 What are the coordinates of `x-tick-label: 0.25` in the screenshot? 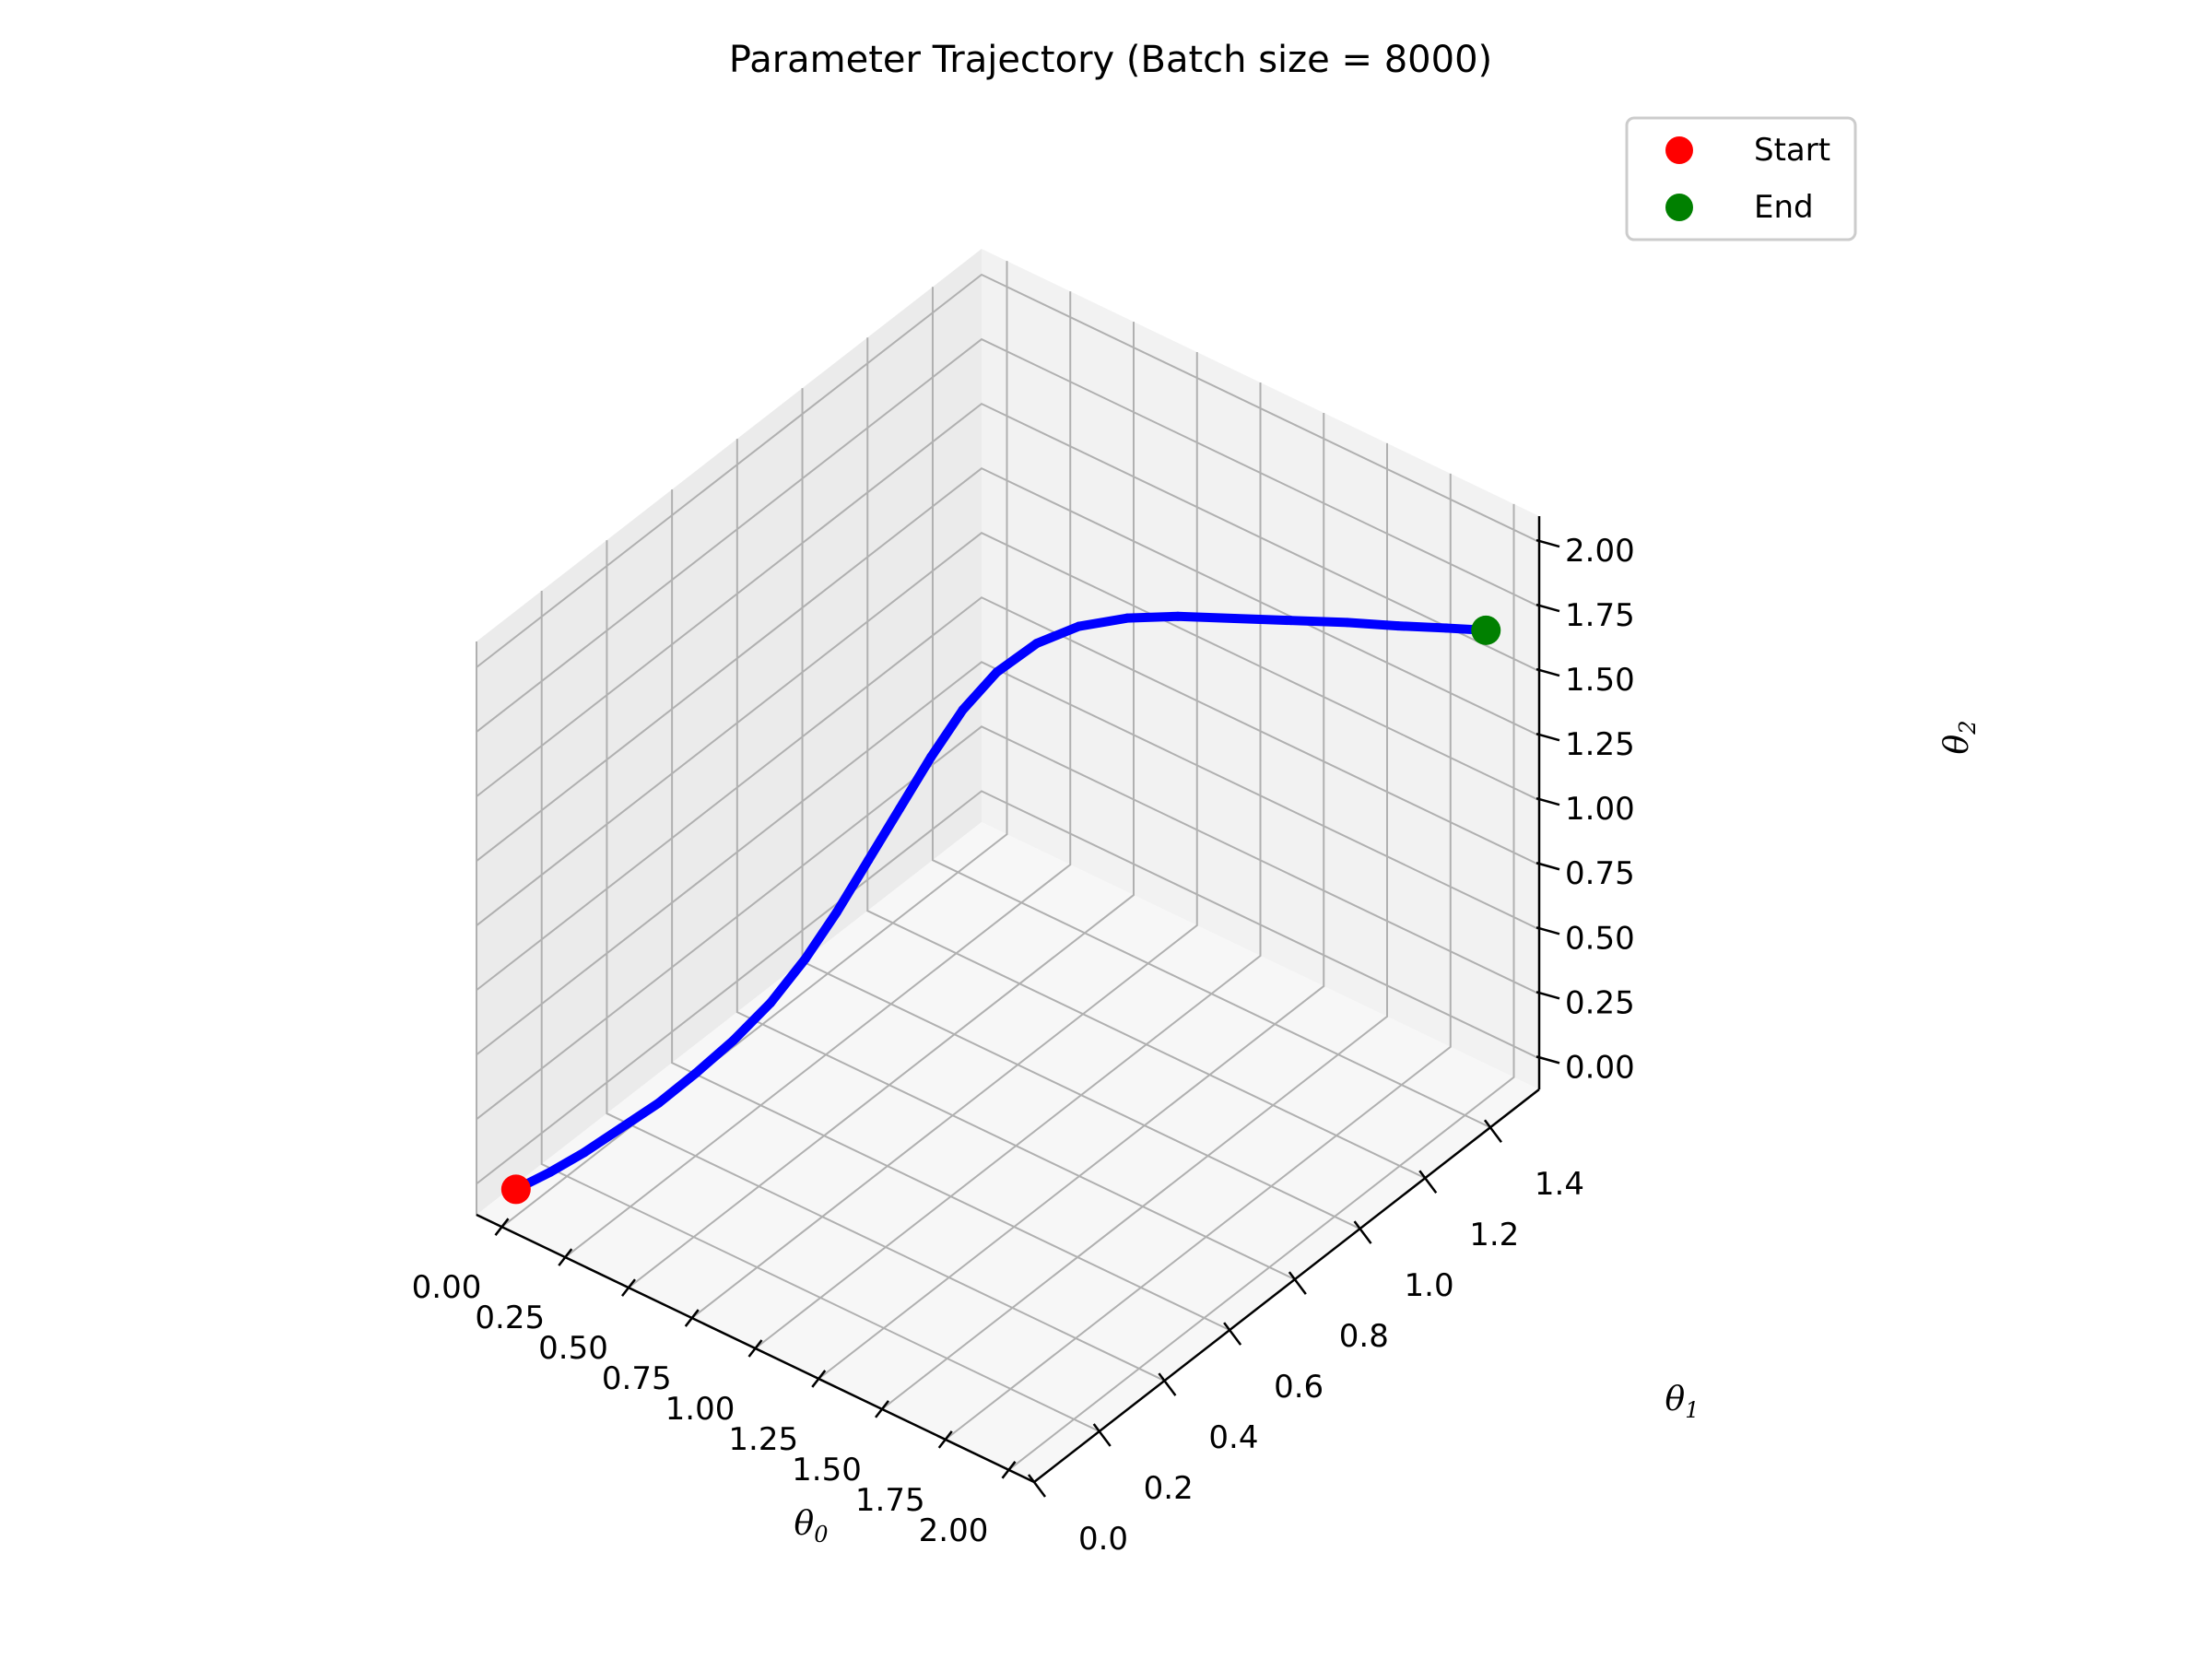 It's located at (510, 1318).